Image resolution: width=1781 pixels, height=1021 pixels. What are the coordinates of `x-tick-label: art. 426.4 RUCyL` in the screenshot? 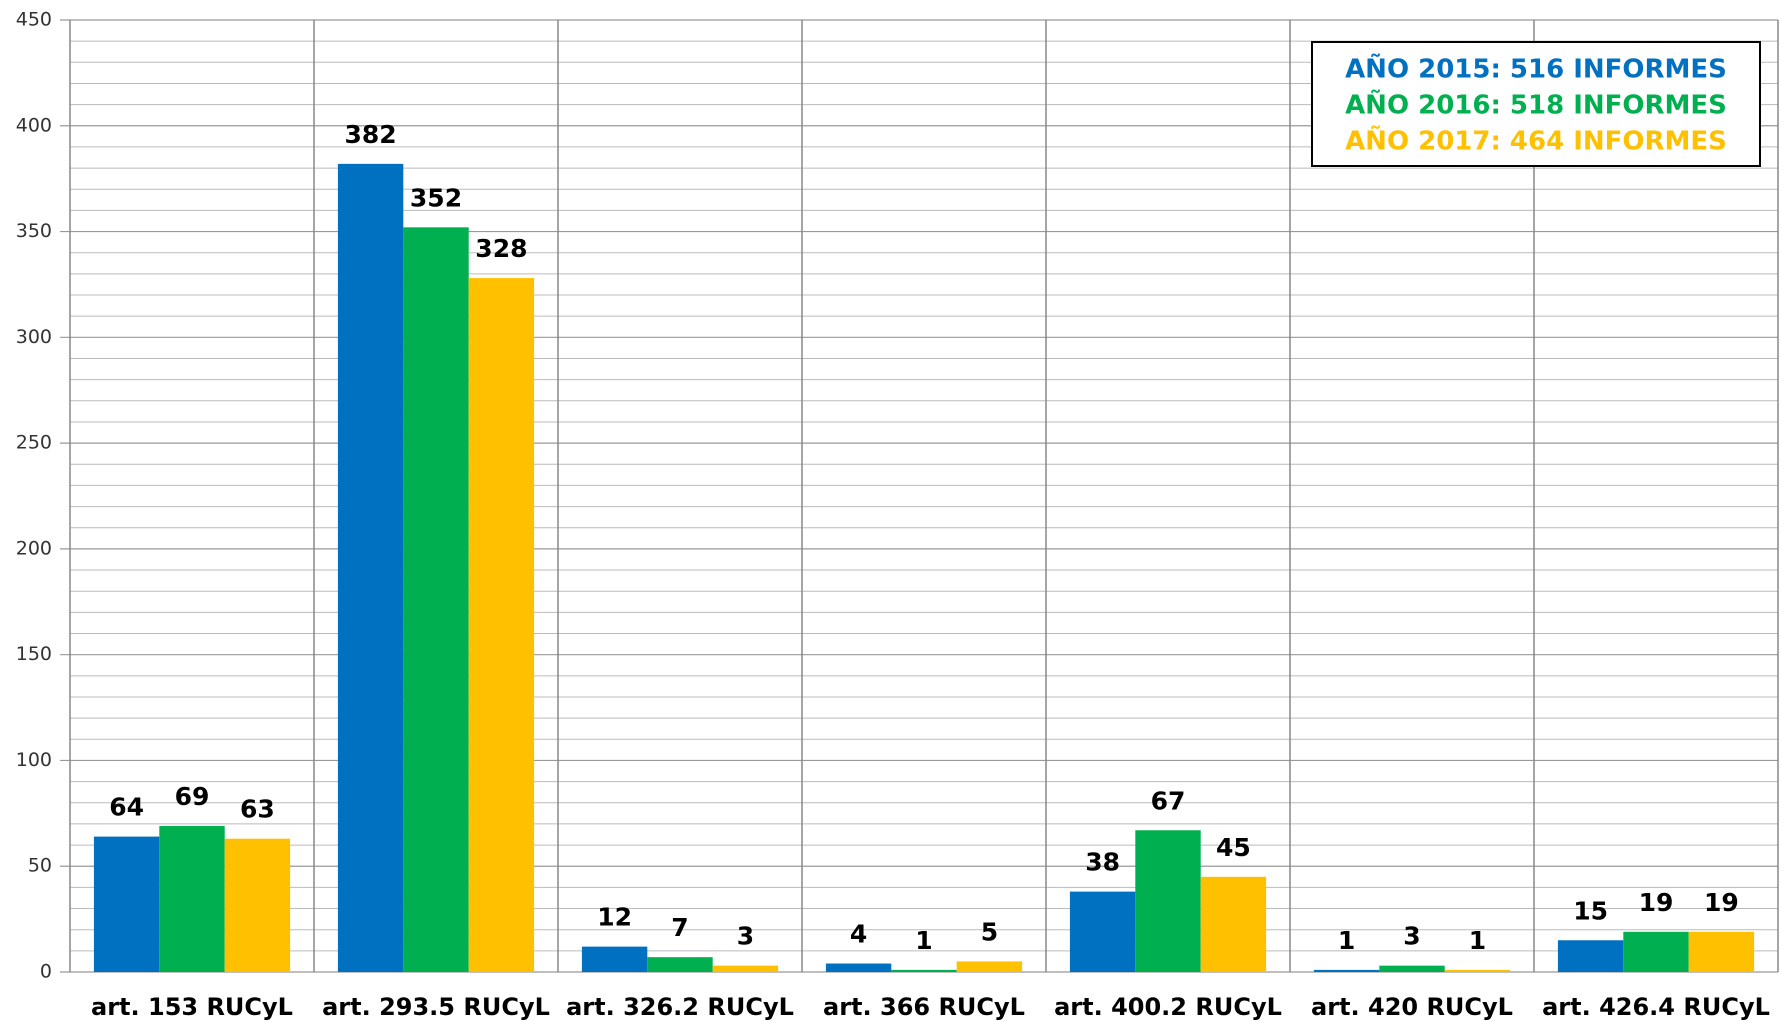 It's located at (1656, 1007).